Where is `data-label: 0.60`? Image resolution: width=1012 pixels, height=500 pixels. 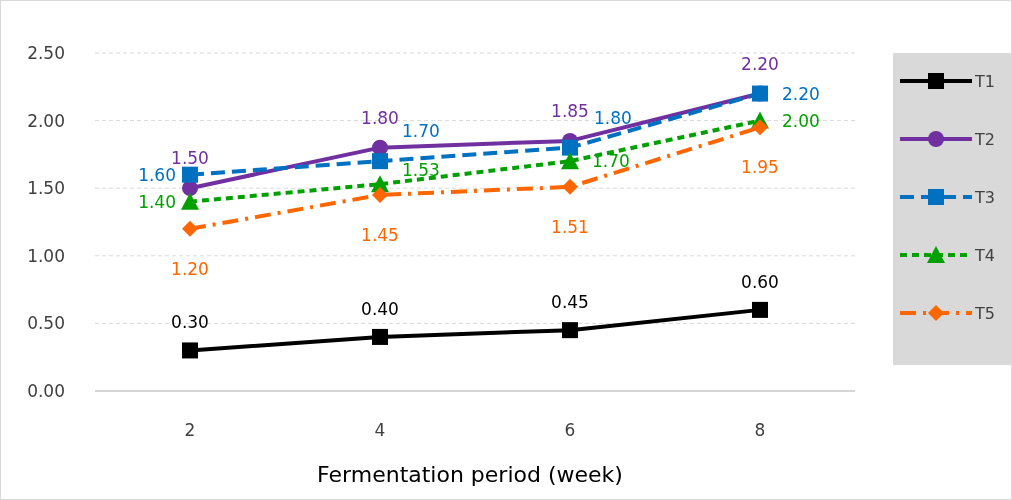
data-label: 0.60 is located at coordinates (760, 281).